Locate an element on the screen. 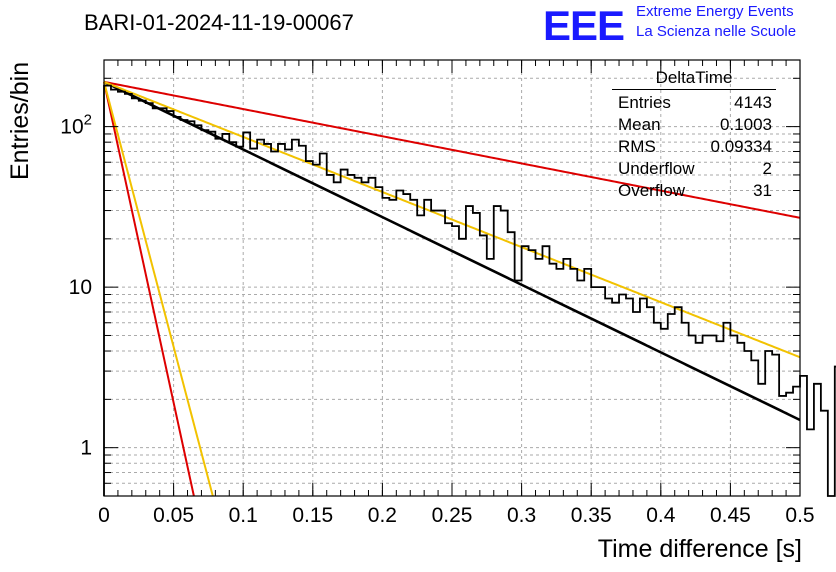 This screenshot has height=572, width=836. y-axis-label: Entries/bin is located at coordinates (20, 120).